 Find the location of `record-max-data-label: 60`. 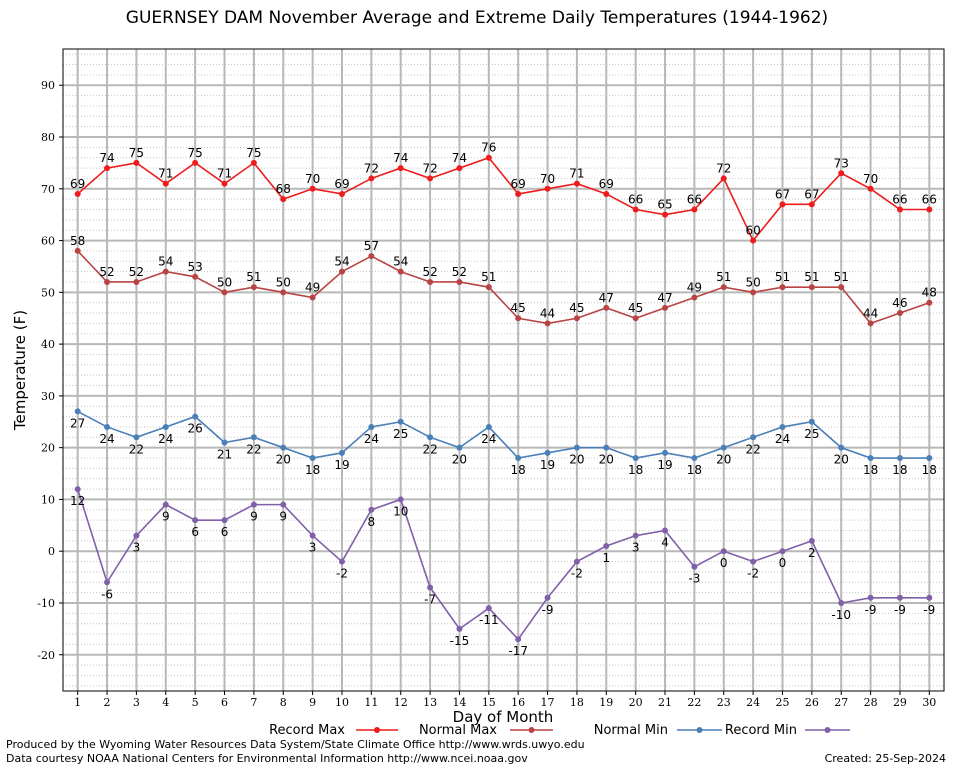

record-max-data-label: 60 is located at coordinates (752, 231).